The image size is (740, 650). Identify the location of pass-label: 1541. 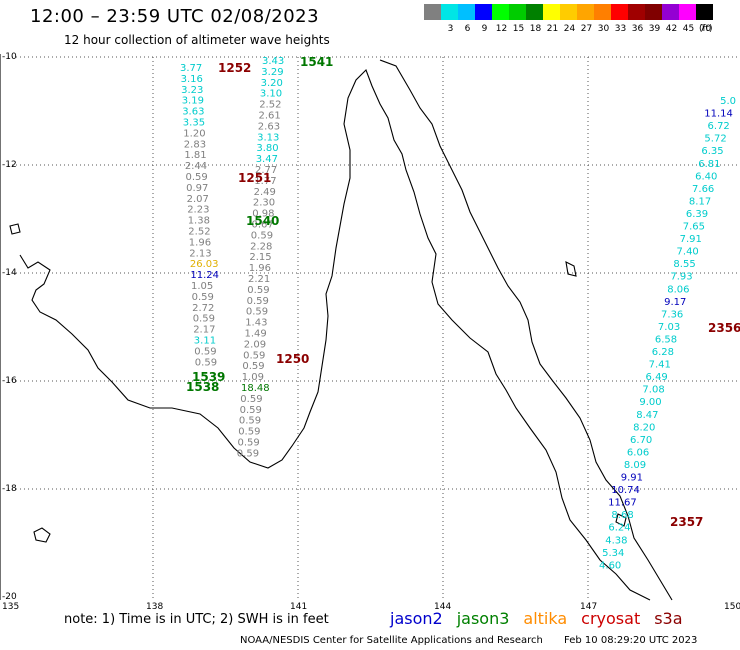
(316, 62).